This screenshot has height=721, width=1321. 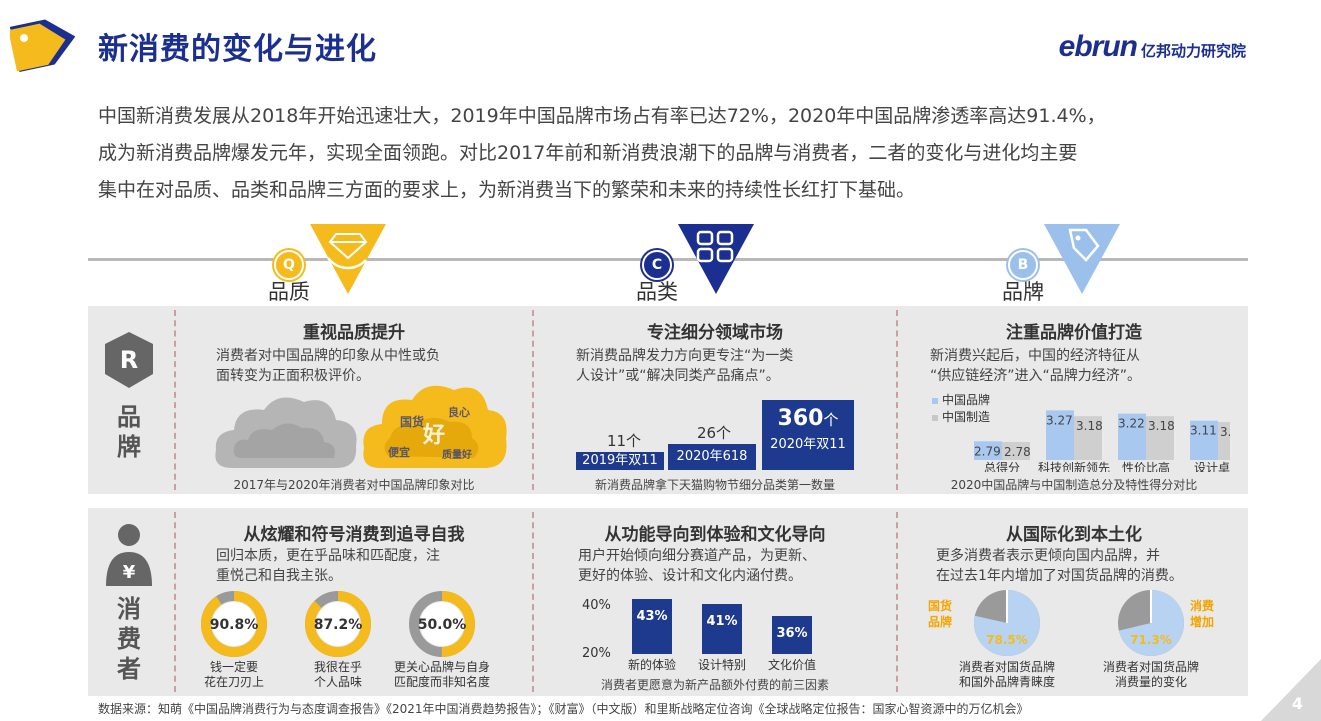 I want to click on category-badge-letter: C, so click(x=657, y=265).